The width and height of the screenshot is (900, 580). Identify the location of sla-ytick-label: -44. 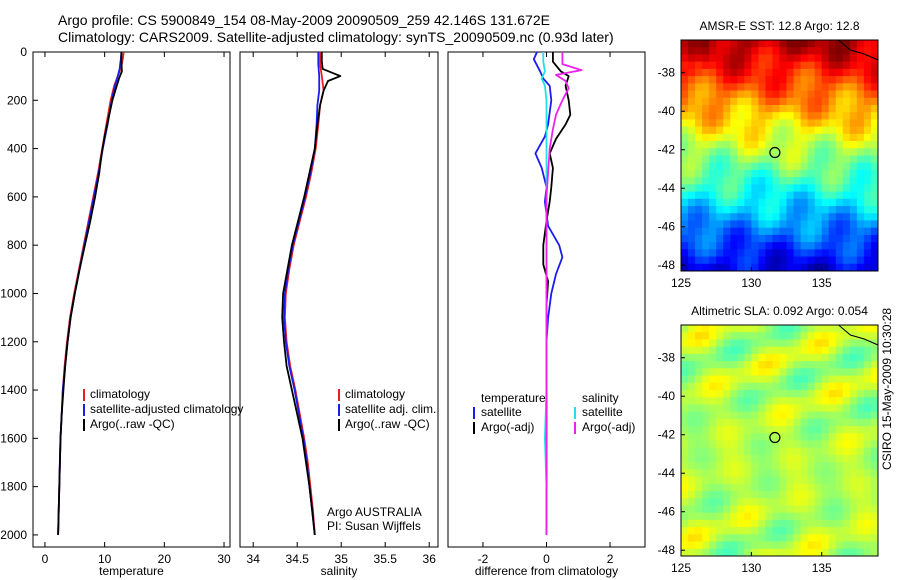
(667, 473).